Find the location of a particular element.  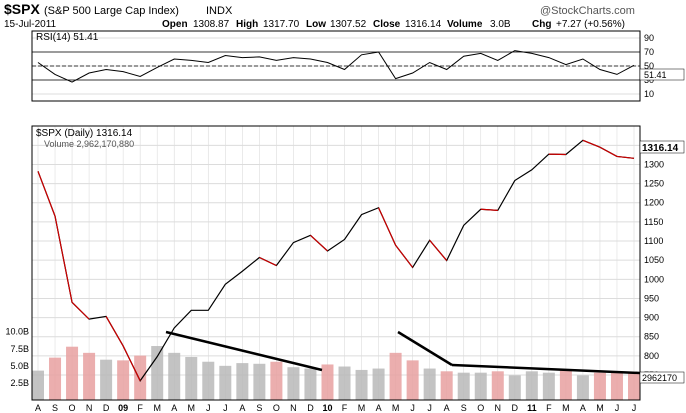

price-tick-label: 1200 is located at coordinates (654, 203).